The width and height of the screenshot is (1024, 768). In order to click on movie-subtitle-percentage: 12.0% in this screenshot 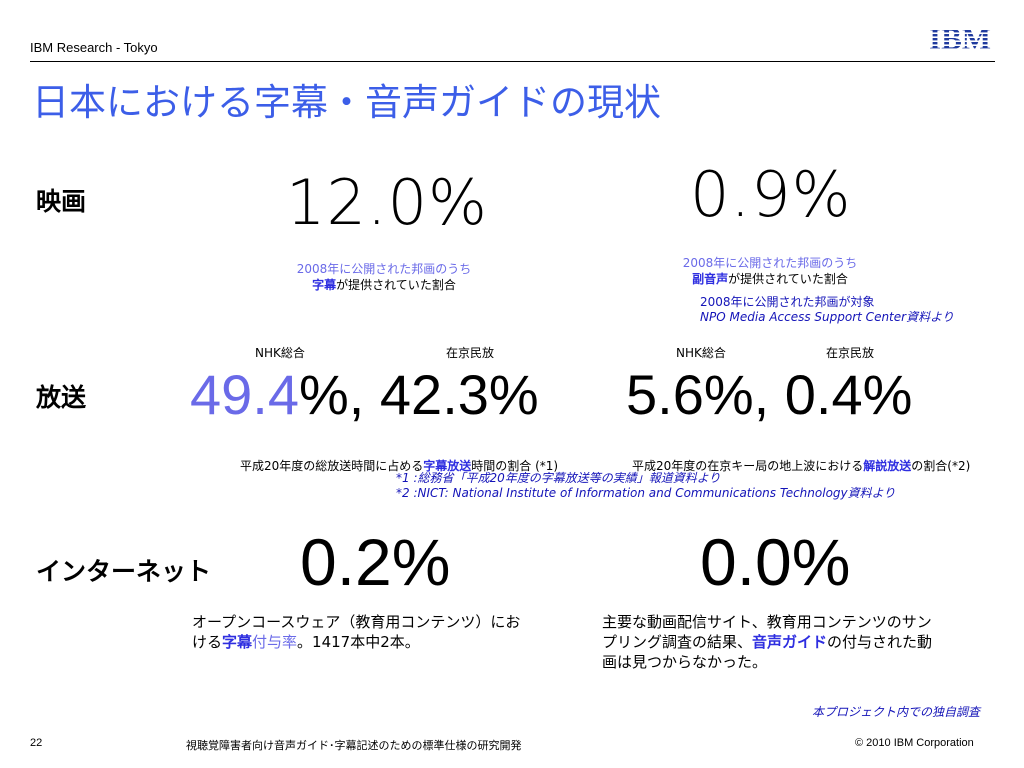, I will do `click(387, 202)`.